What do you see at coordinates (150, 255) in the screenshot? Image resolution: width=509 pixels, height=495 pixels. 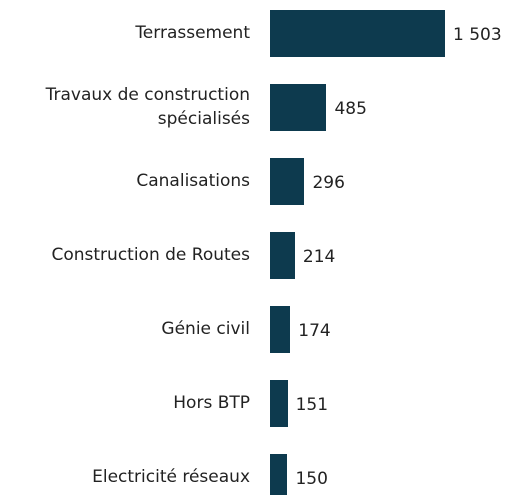 I see `category-label: Construction de Routes` at bounding box center [150, 255].